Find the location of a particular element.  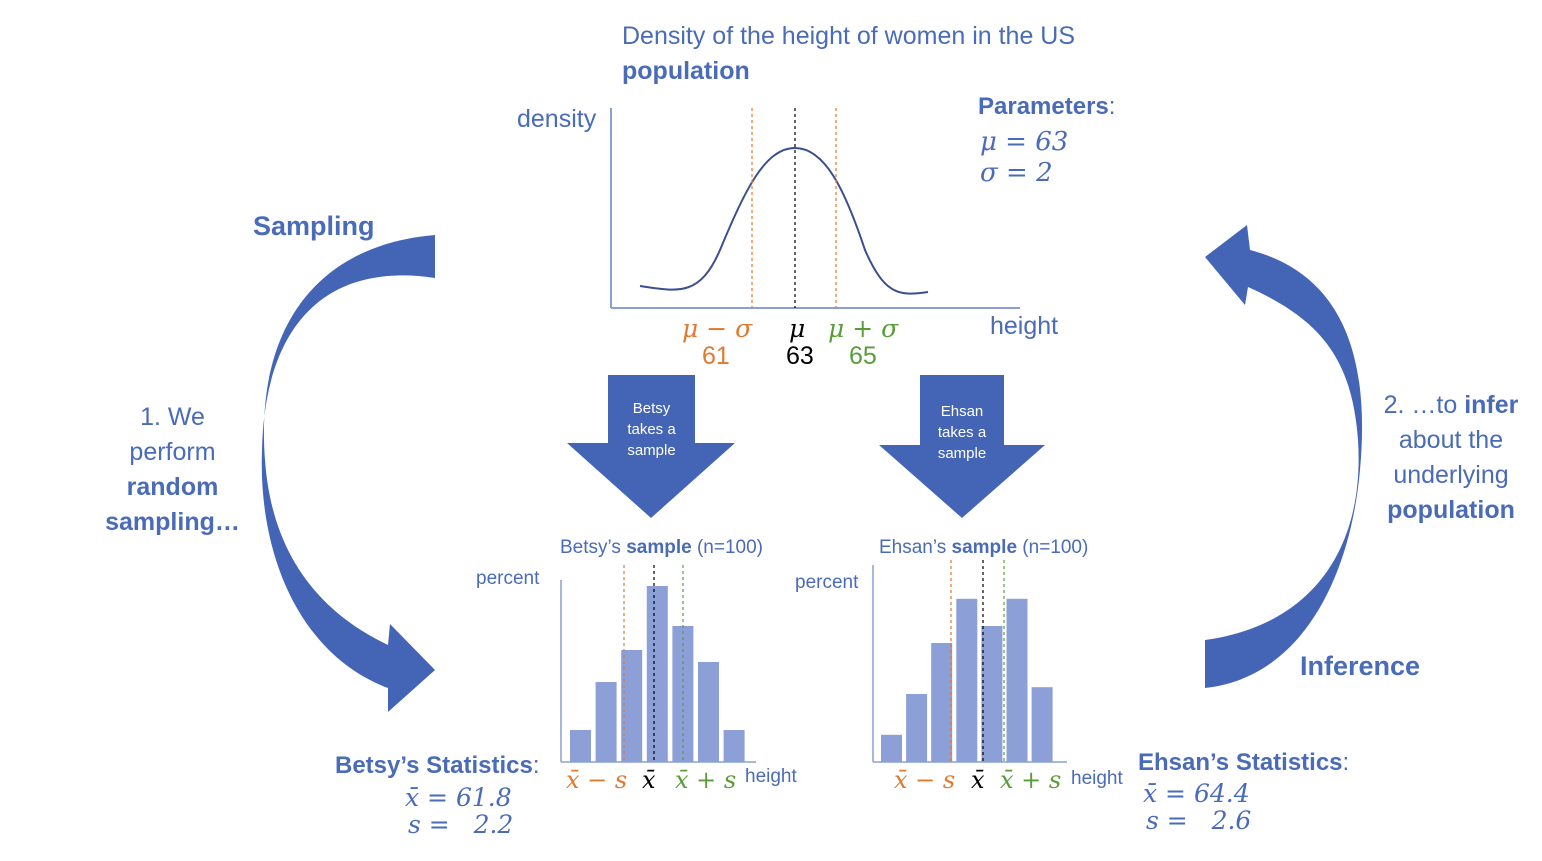

parameters-heading: Parameters: is located at coordinates (1046, 107).